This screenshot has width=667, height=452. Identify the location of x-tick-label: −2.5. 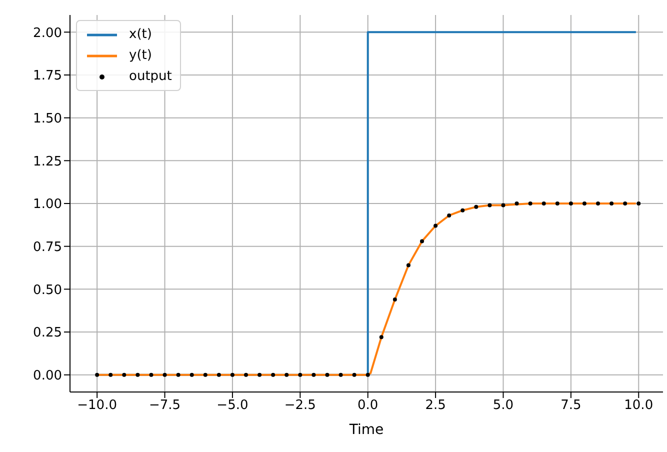
(300, 406).